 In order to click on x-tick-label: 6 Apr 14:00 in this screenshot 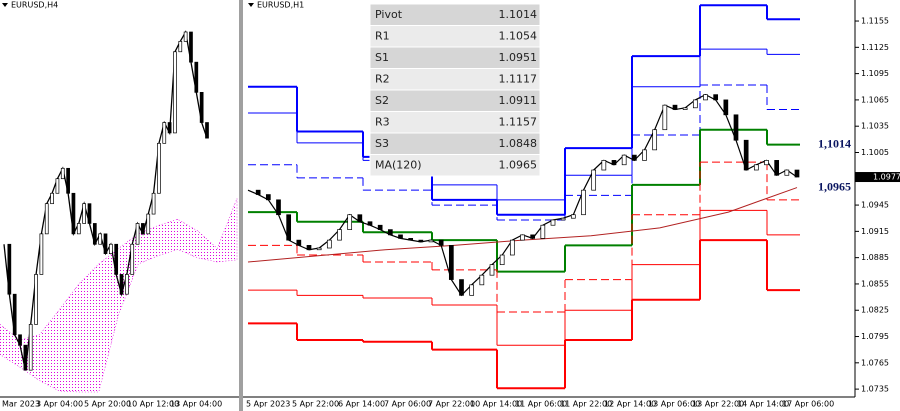, I will do `click(361, 404)`.